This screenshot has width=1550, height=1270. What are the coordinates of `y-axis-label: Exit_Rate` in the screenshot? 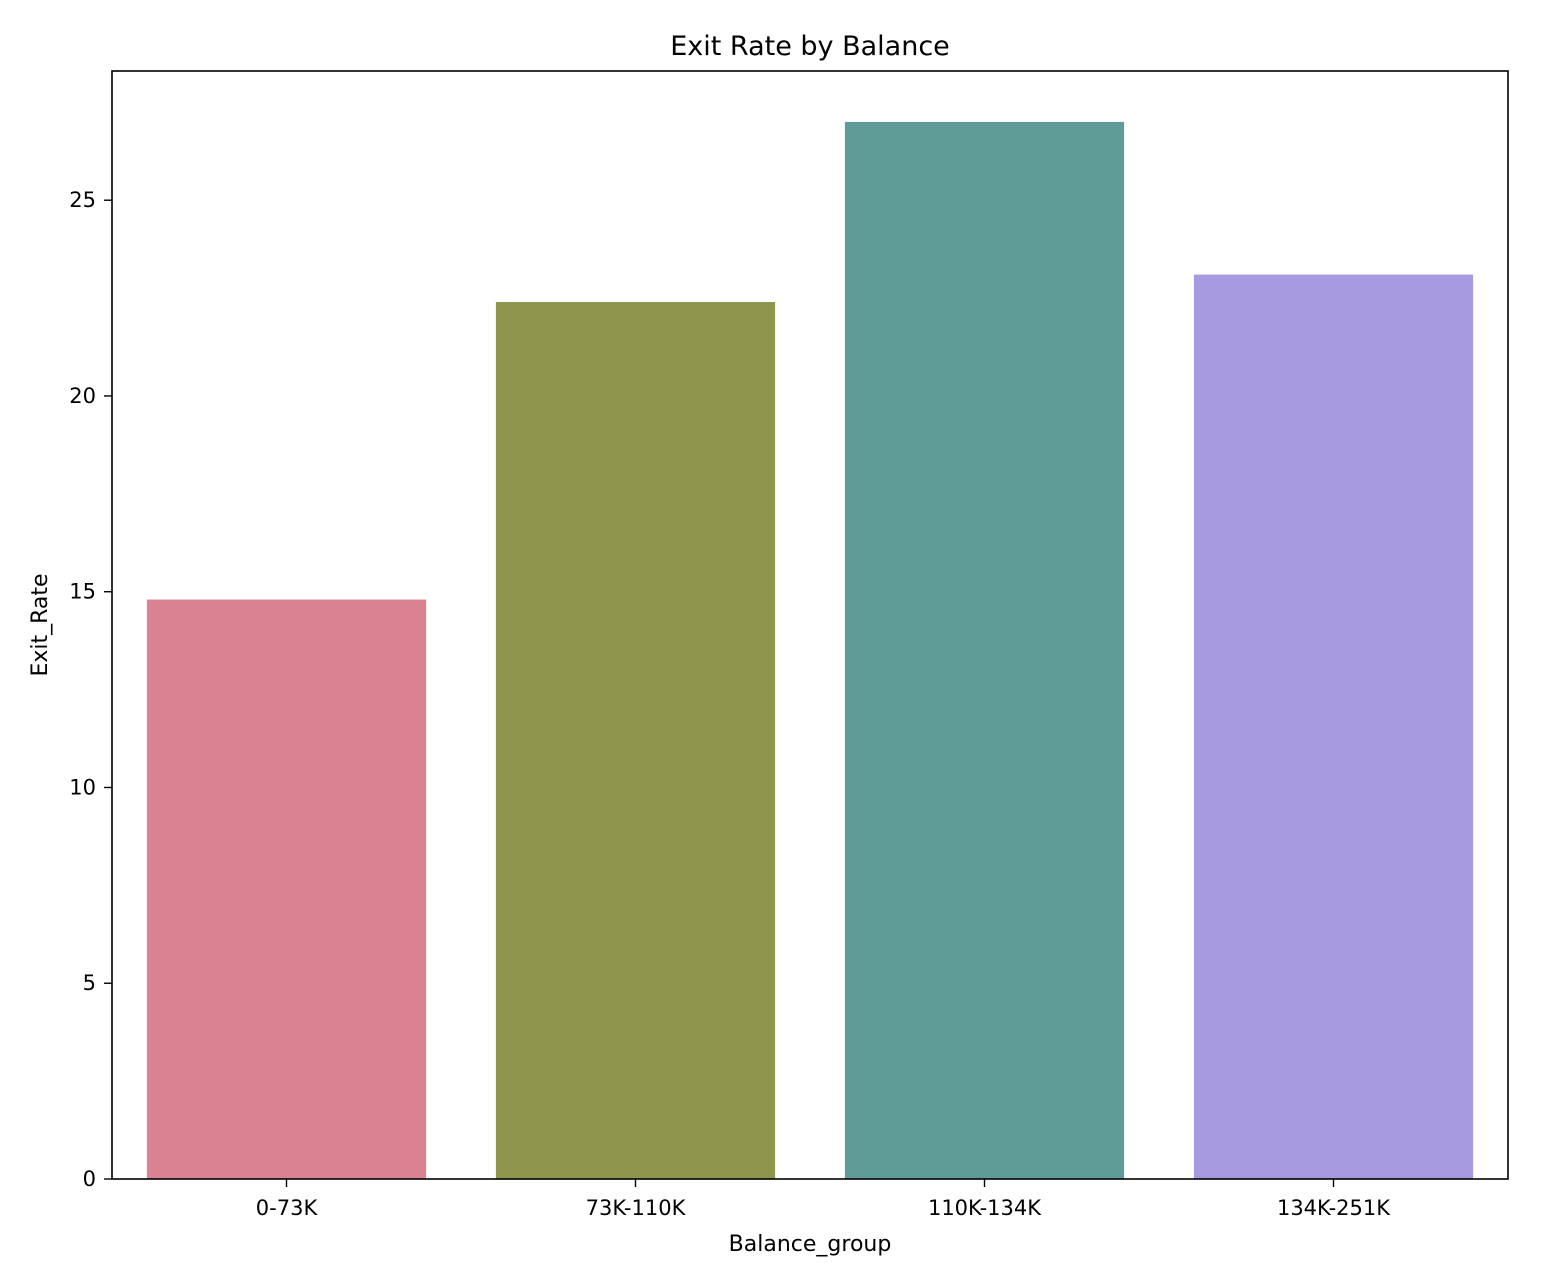 It's located at (40, 624).